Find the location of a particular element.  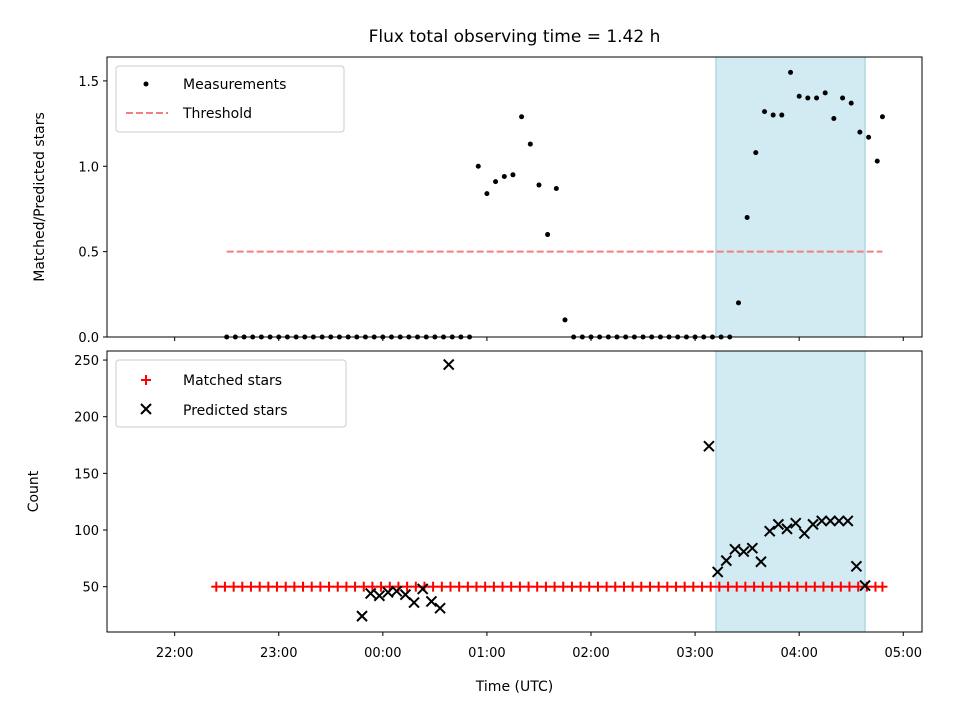

y-tick-label: 250 is located at coordinates (86, 361).